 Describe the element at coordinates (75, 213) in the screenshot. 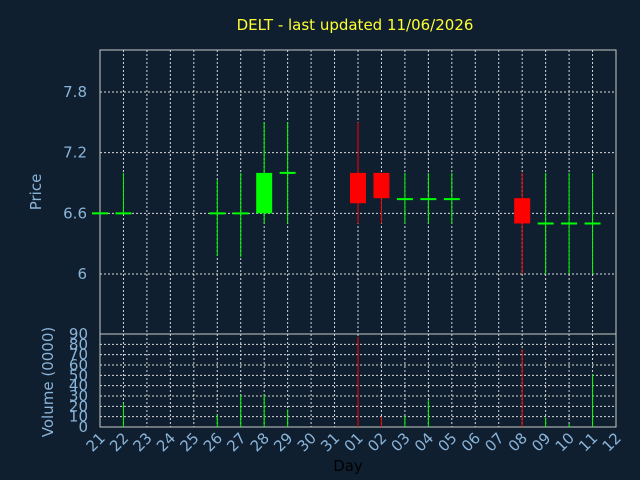

I see `price-tick-label: 6.6` at that location.